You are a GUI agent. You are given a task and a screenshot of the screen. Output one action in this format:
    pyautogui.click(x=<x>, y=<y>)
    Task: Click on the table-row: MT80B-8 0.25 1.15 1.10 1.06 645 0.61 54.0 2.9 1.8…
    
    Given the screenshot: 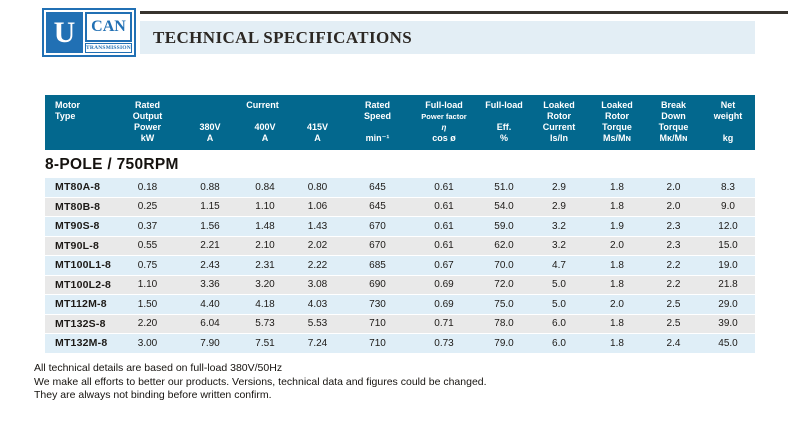 What is the action you would take?
    pyautogui.click(x=400, y=206)
    